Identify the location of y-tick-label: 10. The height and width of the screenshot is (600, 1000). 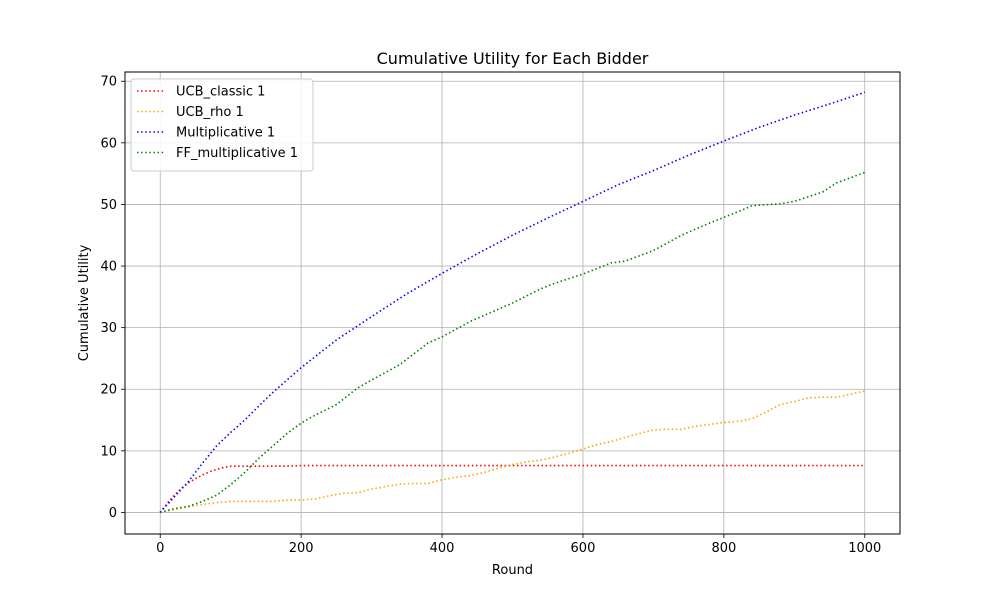
(108, 451).